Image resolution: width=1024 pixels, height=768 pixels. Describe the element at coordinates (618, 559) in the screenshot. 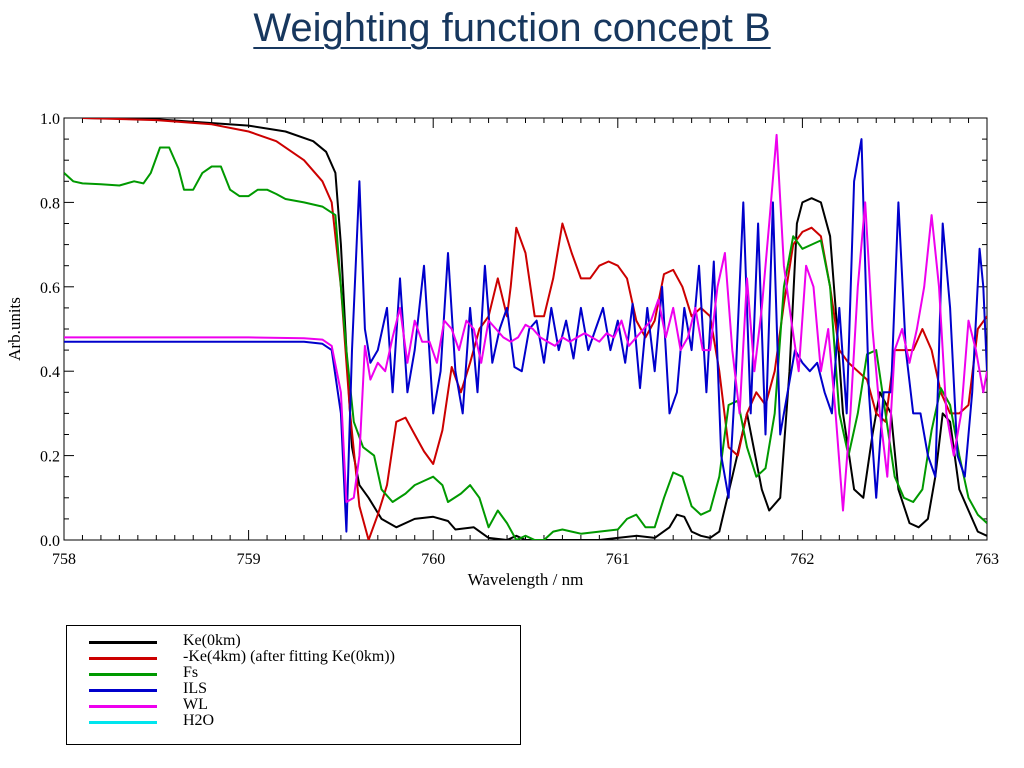

I see `x-tick-label: 761` at that location.